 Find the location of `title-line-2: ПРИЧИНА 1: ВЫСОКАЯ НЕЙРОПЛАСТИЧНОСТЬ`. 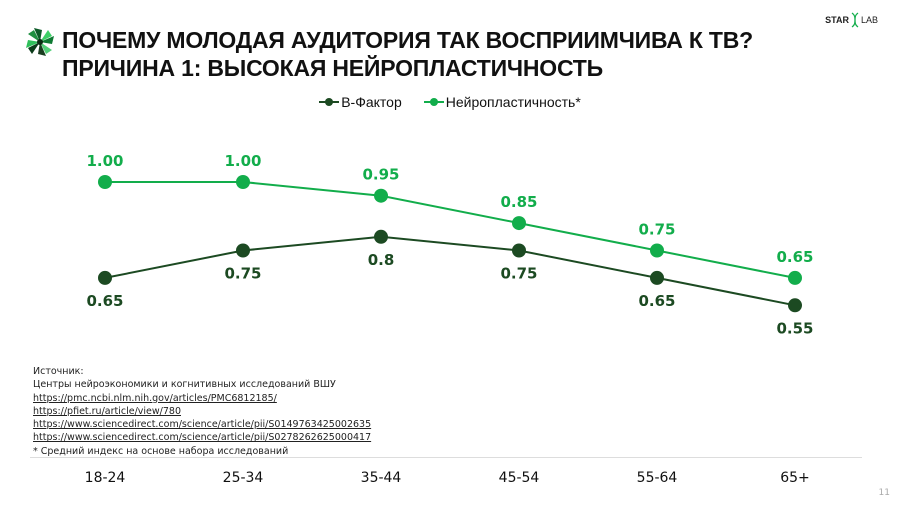

title-line-2: ПРИЧИНА 1: ВЫСОКАЯ НЕЙРОПЛАСТИЧНОСТЬ is located at coordinates (332, 68).